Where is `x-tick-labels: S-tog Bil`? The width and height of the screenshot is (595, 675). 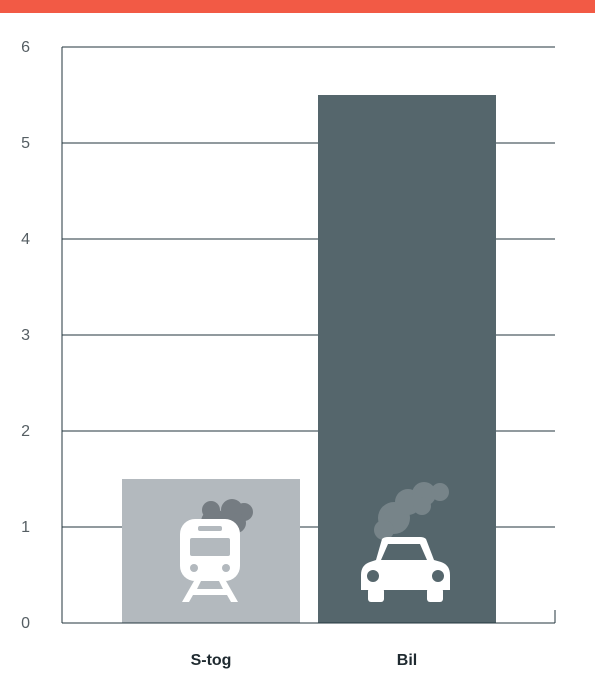 x-tick-labels: S-tog Bil is located at coordinates (304, 660).